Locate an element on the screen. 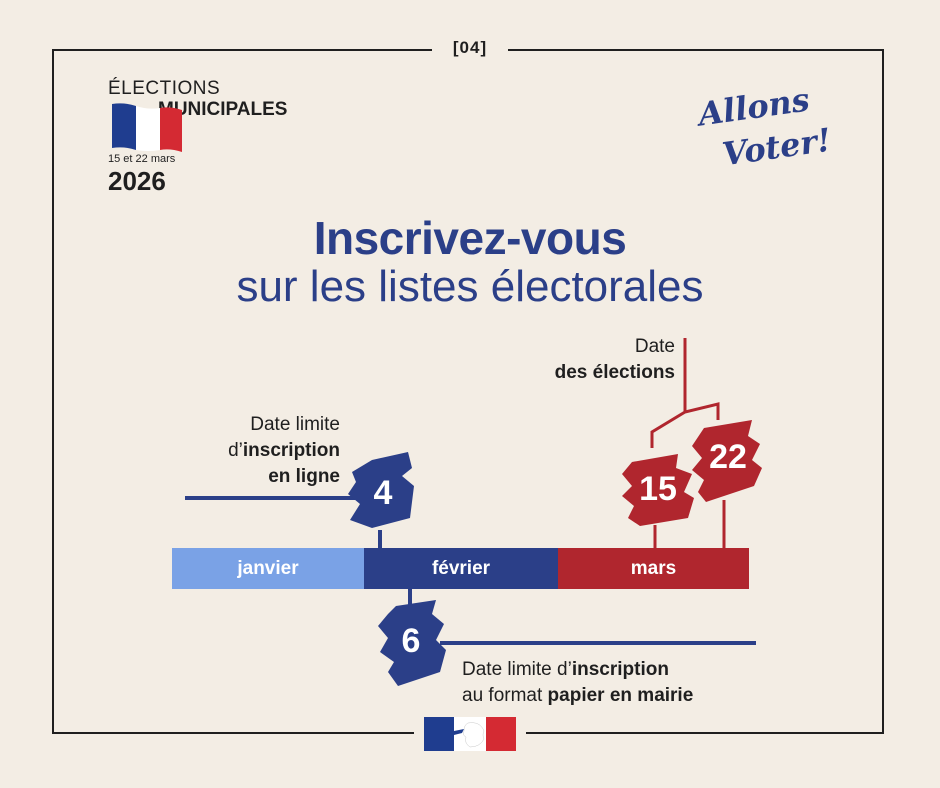  online-deadline-prefix: d’ is located at coordinates (235, 450).